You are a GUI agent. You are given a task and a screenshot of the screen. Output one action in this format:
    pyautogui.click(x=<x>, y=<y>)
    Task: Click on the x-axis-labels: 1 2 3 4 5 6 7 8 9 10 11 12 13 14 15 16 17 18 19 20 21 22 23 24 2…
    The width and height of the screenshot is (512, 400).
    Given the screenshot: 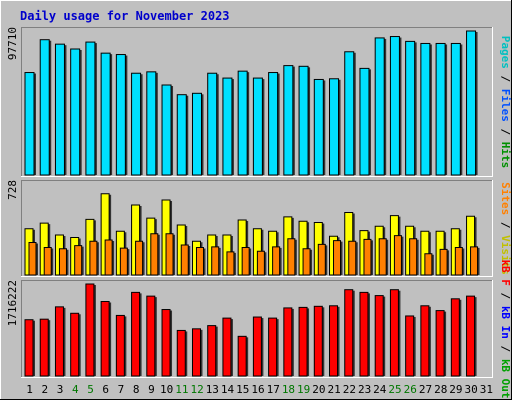 What is the action you would take?
    pyautogui.click(x=259, y=389)
    